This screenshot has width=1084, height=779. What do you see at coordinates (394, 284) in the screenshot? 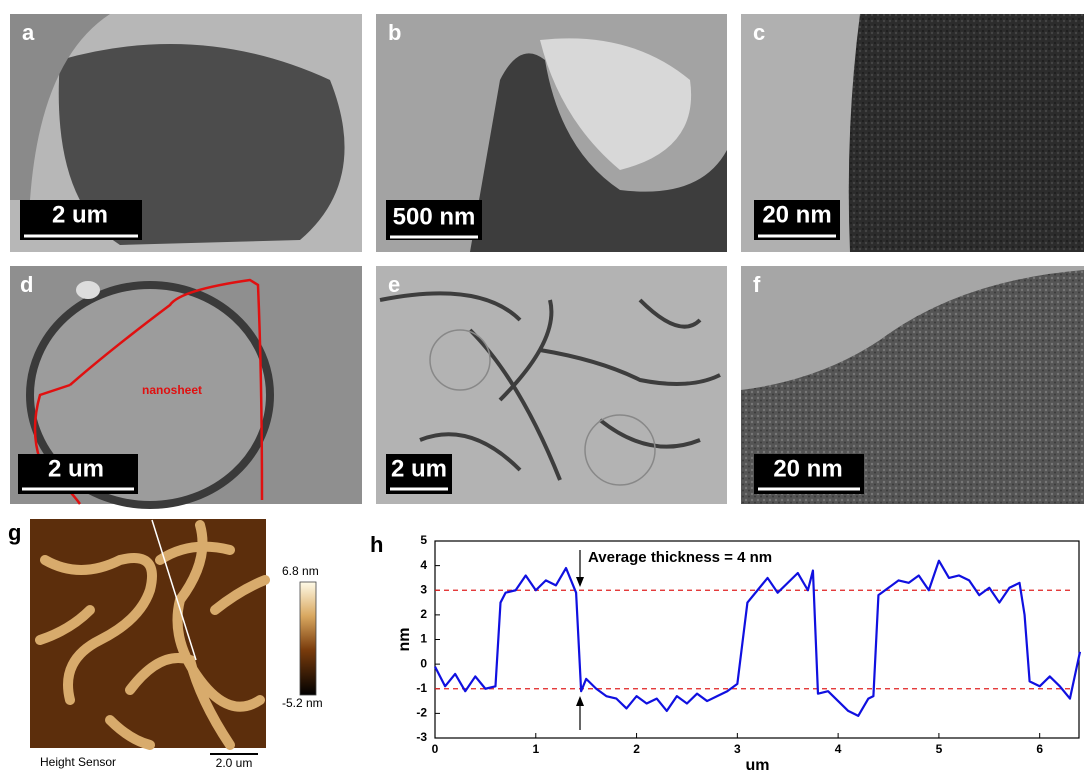
I see `panel-label: e` at bounding box center [394, 284].